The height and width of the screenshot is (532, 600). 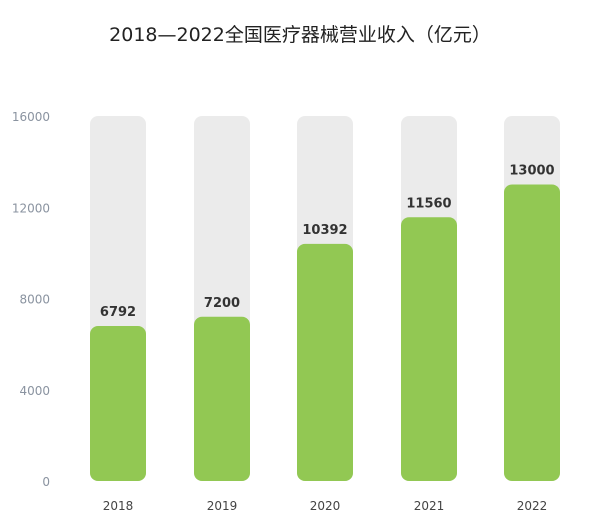 I want to click on y-tick-label: 16000, so click(x=31, y=117).